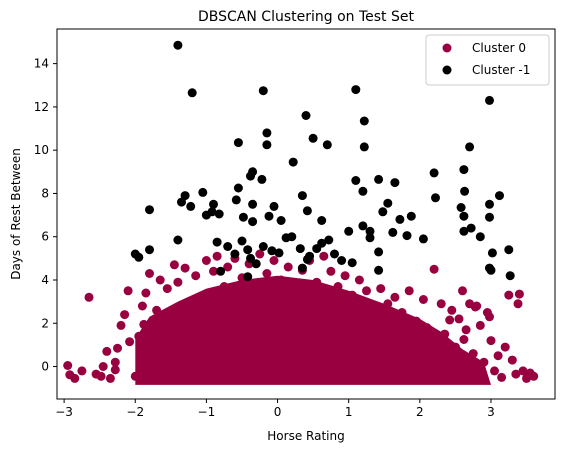 This screenshot has height=453, width=563. Describe the element at coordinates (491, 412) in the screenshot. I see `x-tick-label: 3` at that location.